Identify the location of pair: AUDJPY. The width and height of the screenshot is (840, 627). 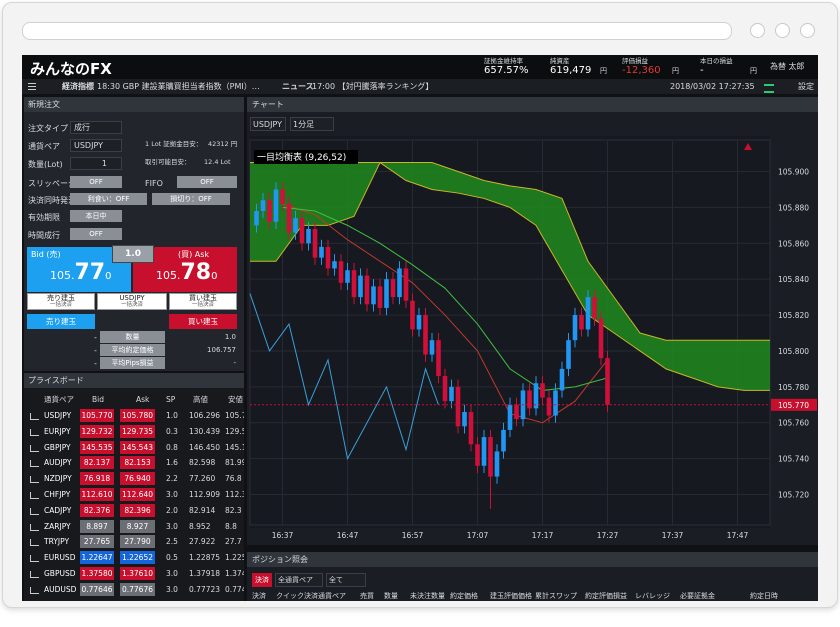
(58, 463).